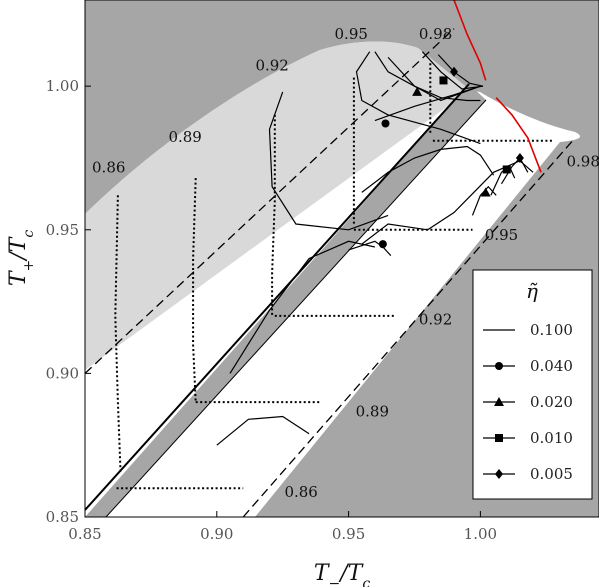 The width and height of the screenshot is (599, 587). Describe the element at coordinates (551, 474) in the screenshot. I see `legend-label: 0.005` at that location.